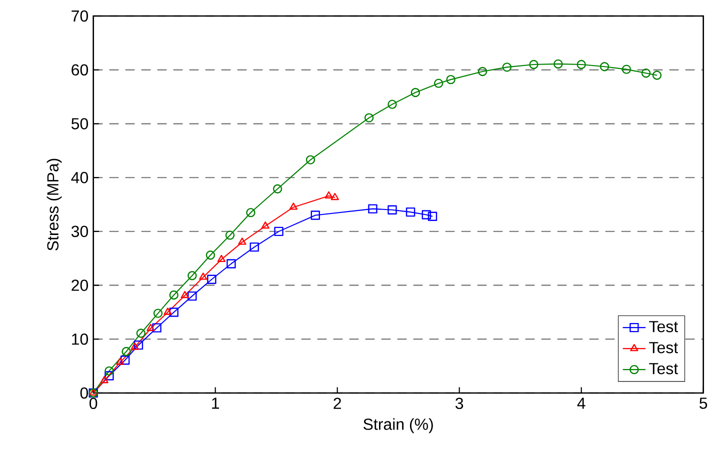 This screenshot has height=465, width=709. I want to click on y-tick-label: 60, so click(80, 70).